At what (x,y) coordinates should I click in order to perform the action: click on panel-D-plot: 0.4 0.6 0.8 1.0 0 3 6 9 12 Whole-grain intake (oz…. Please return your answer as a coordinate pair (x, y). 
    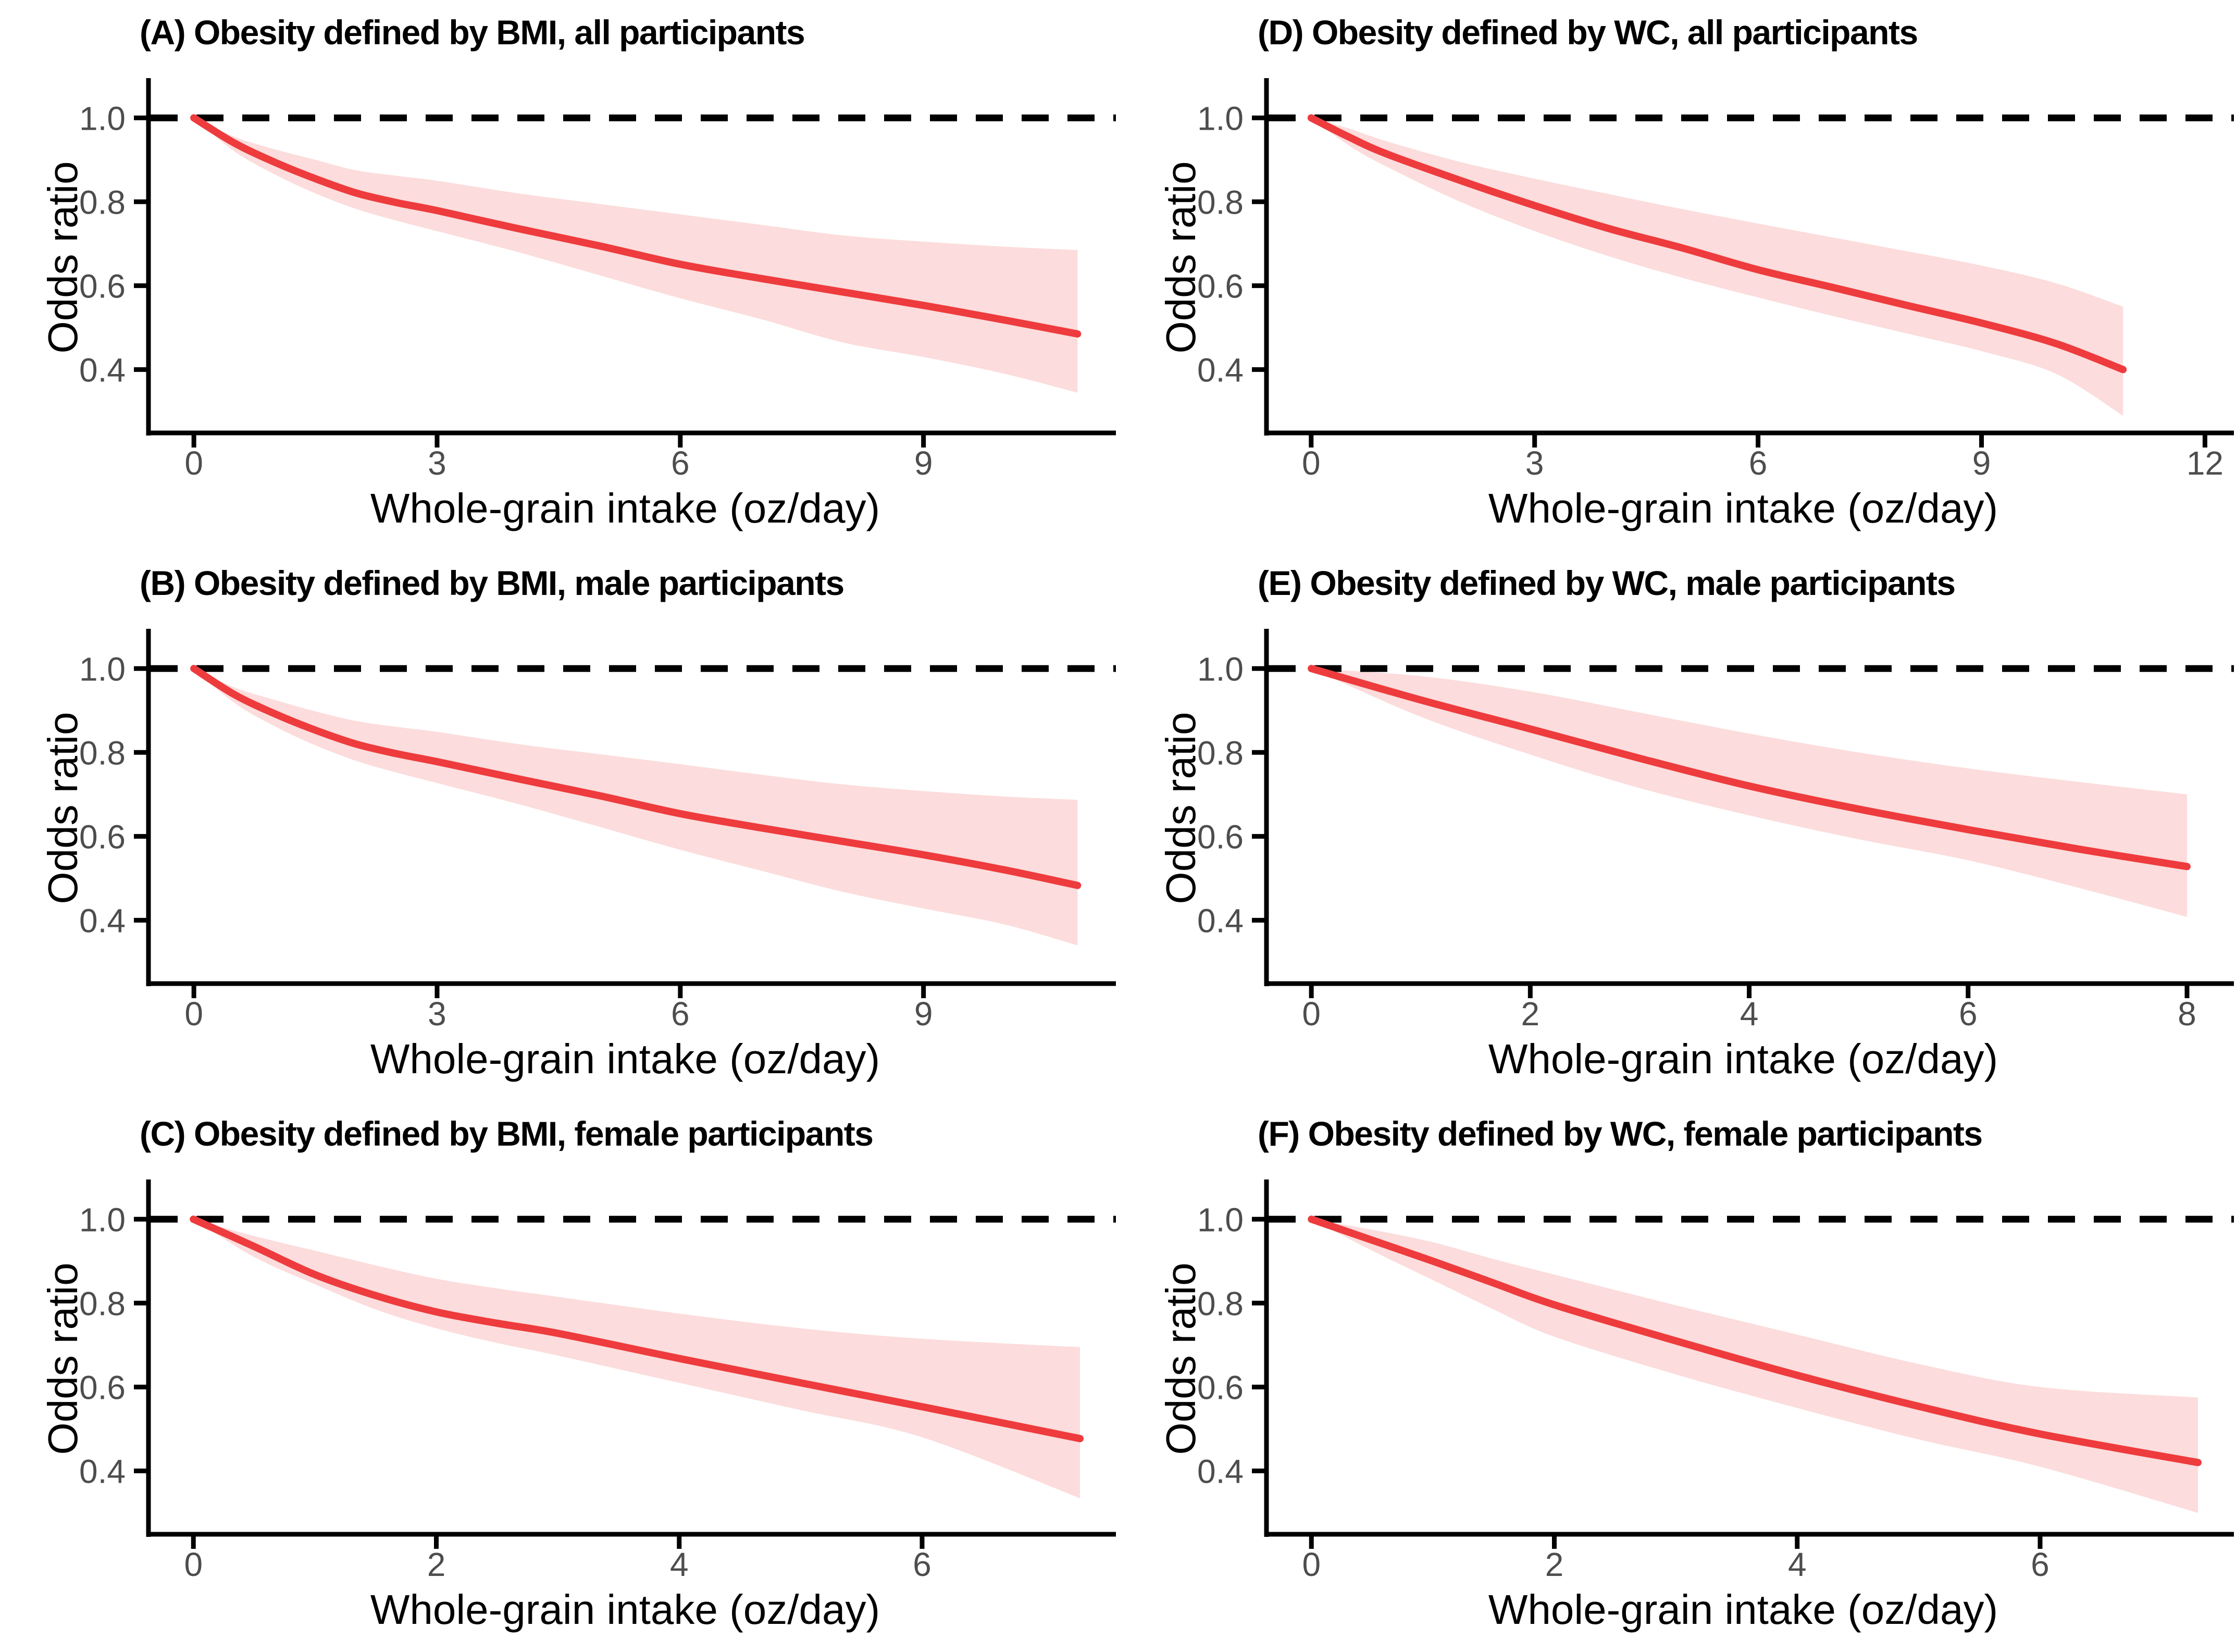
    Looking at the image, I should click on (1696, 304).